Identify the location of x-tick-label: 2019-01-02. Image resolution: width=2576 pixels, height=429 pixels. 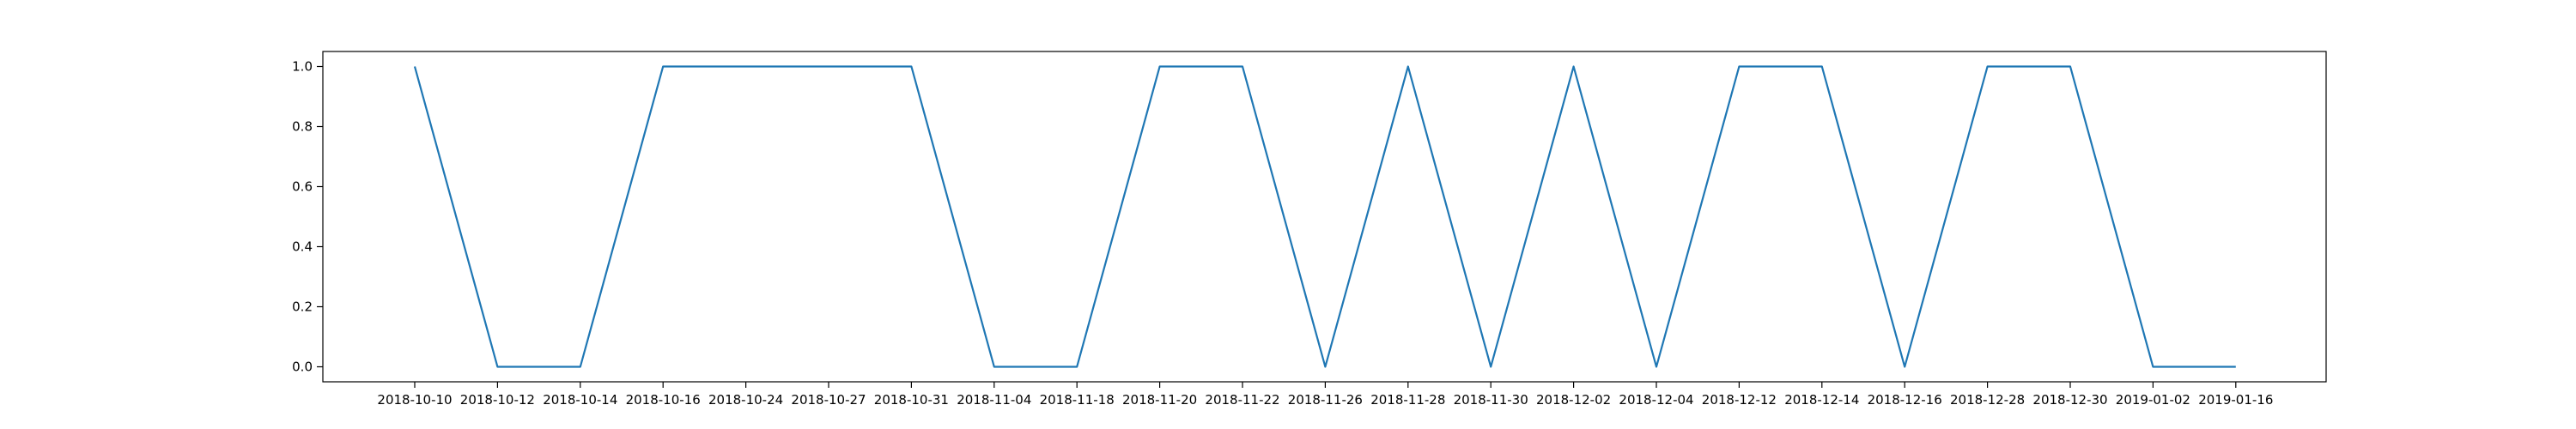
(2153, 400).